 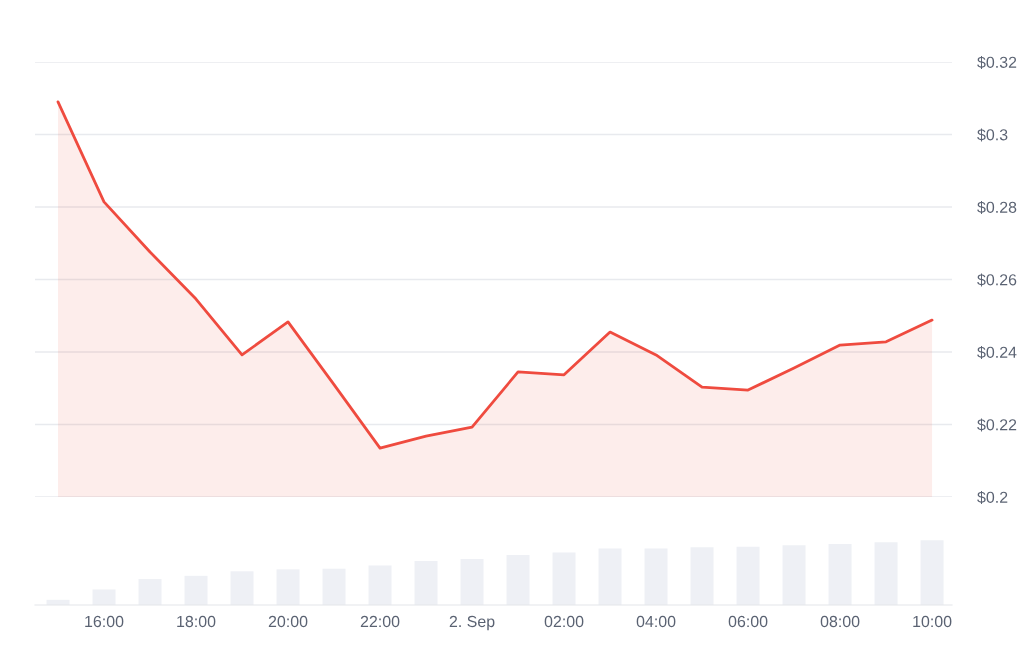 I want to click on x-tick-label: 06:00, so click(x=748, y=621).